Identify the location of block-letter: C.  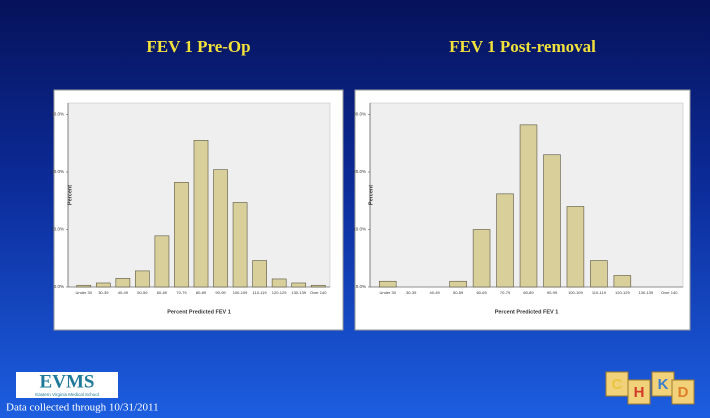
(617, 384).